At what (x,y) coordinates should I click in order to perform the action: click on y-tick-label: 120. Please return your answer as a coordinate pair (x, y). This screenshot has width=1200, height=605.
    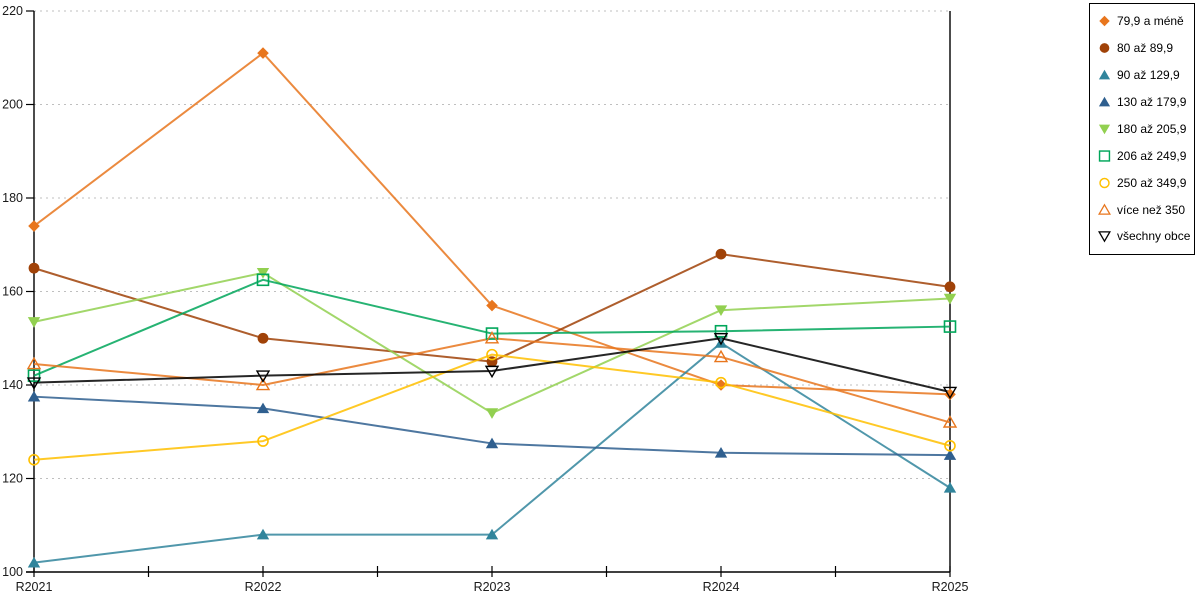
    Looking at the image, I should click on (12, 479).